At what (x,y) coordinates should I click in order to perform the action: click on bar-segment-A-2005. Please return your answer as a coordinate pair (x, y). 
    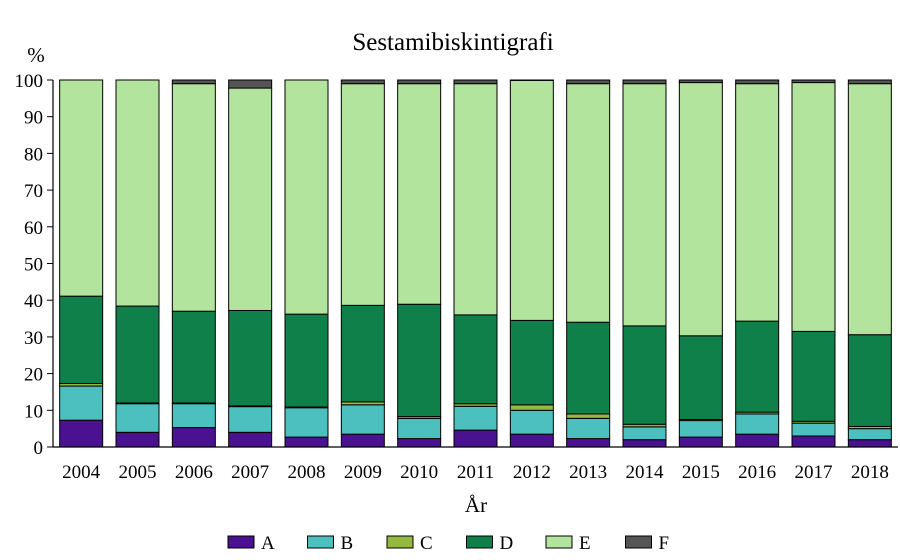
    Looking at the image, I should click on (137, 439).